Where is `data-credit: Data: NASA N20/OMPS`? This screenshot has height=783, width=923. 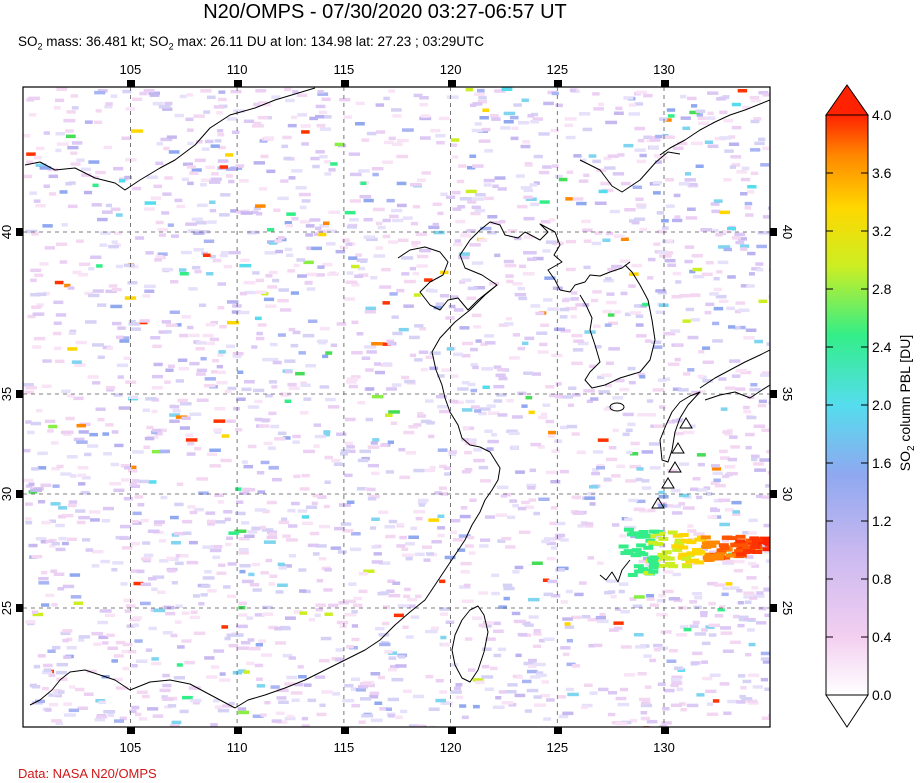
data-credit: Data: NASA N20/OMPS is located at coordinates (87, 773).